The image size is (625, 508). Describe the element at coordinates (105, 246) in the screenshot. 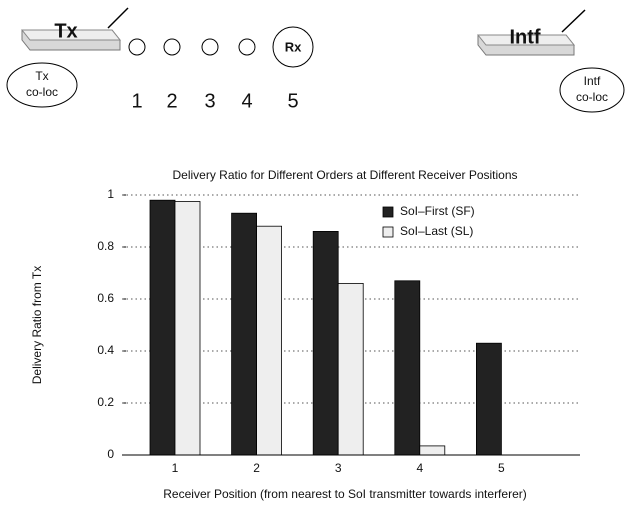

I see `y-tick-label: 0.8` at that location.